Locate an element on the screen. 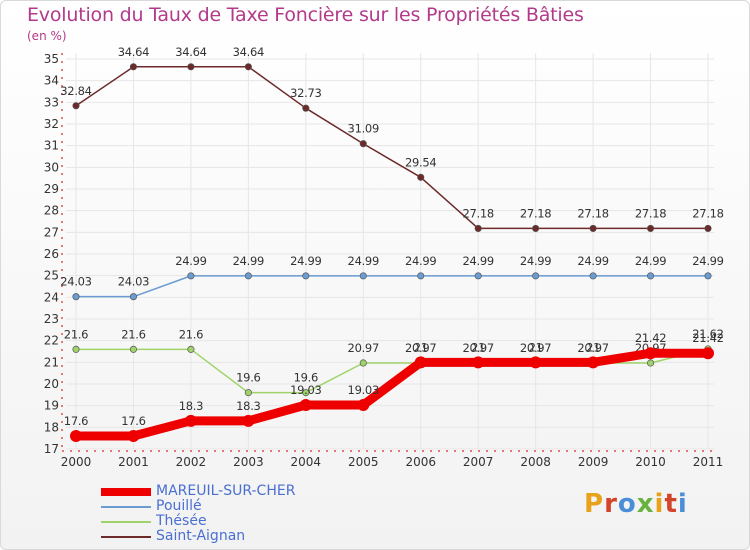 This screenshot has height=550, width=750. x-tick-label: 2005 is located at coordinates (363, 462).